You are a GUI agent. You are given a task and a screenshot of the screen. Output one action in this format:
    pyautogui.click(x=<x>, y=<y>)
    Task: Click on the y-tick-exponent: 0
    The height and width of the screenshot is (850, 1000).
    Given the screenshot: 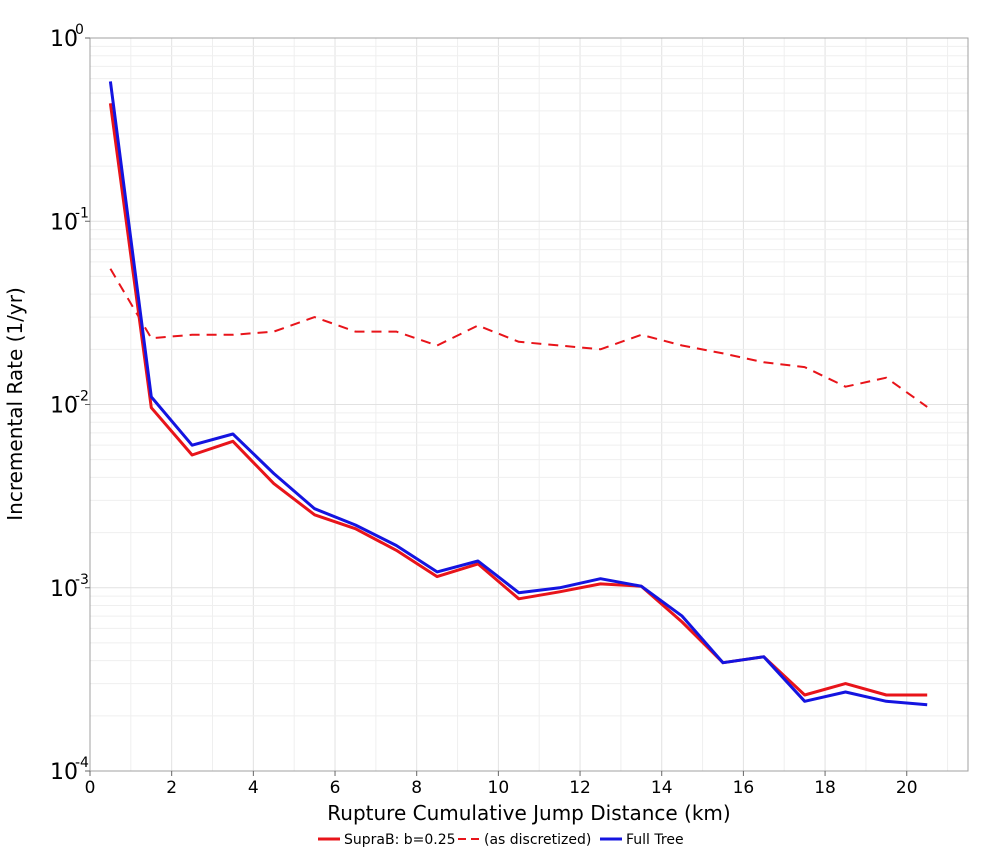 What is the action you would take?
    pyautogui.click(x=79, y=30)
    